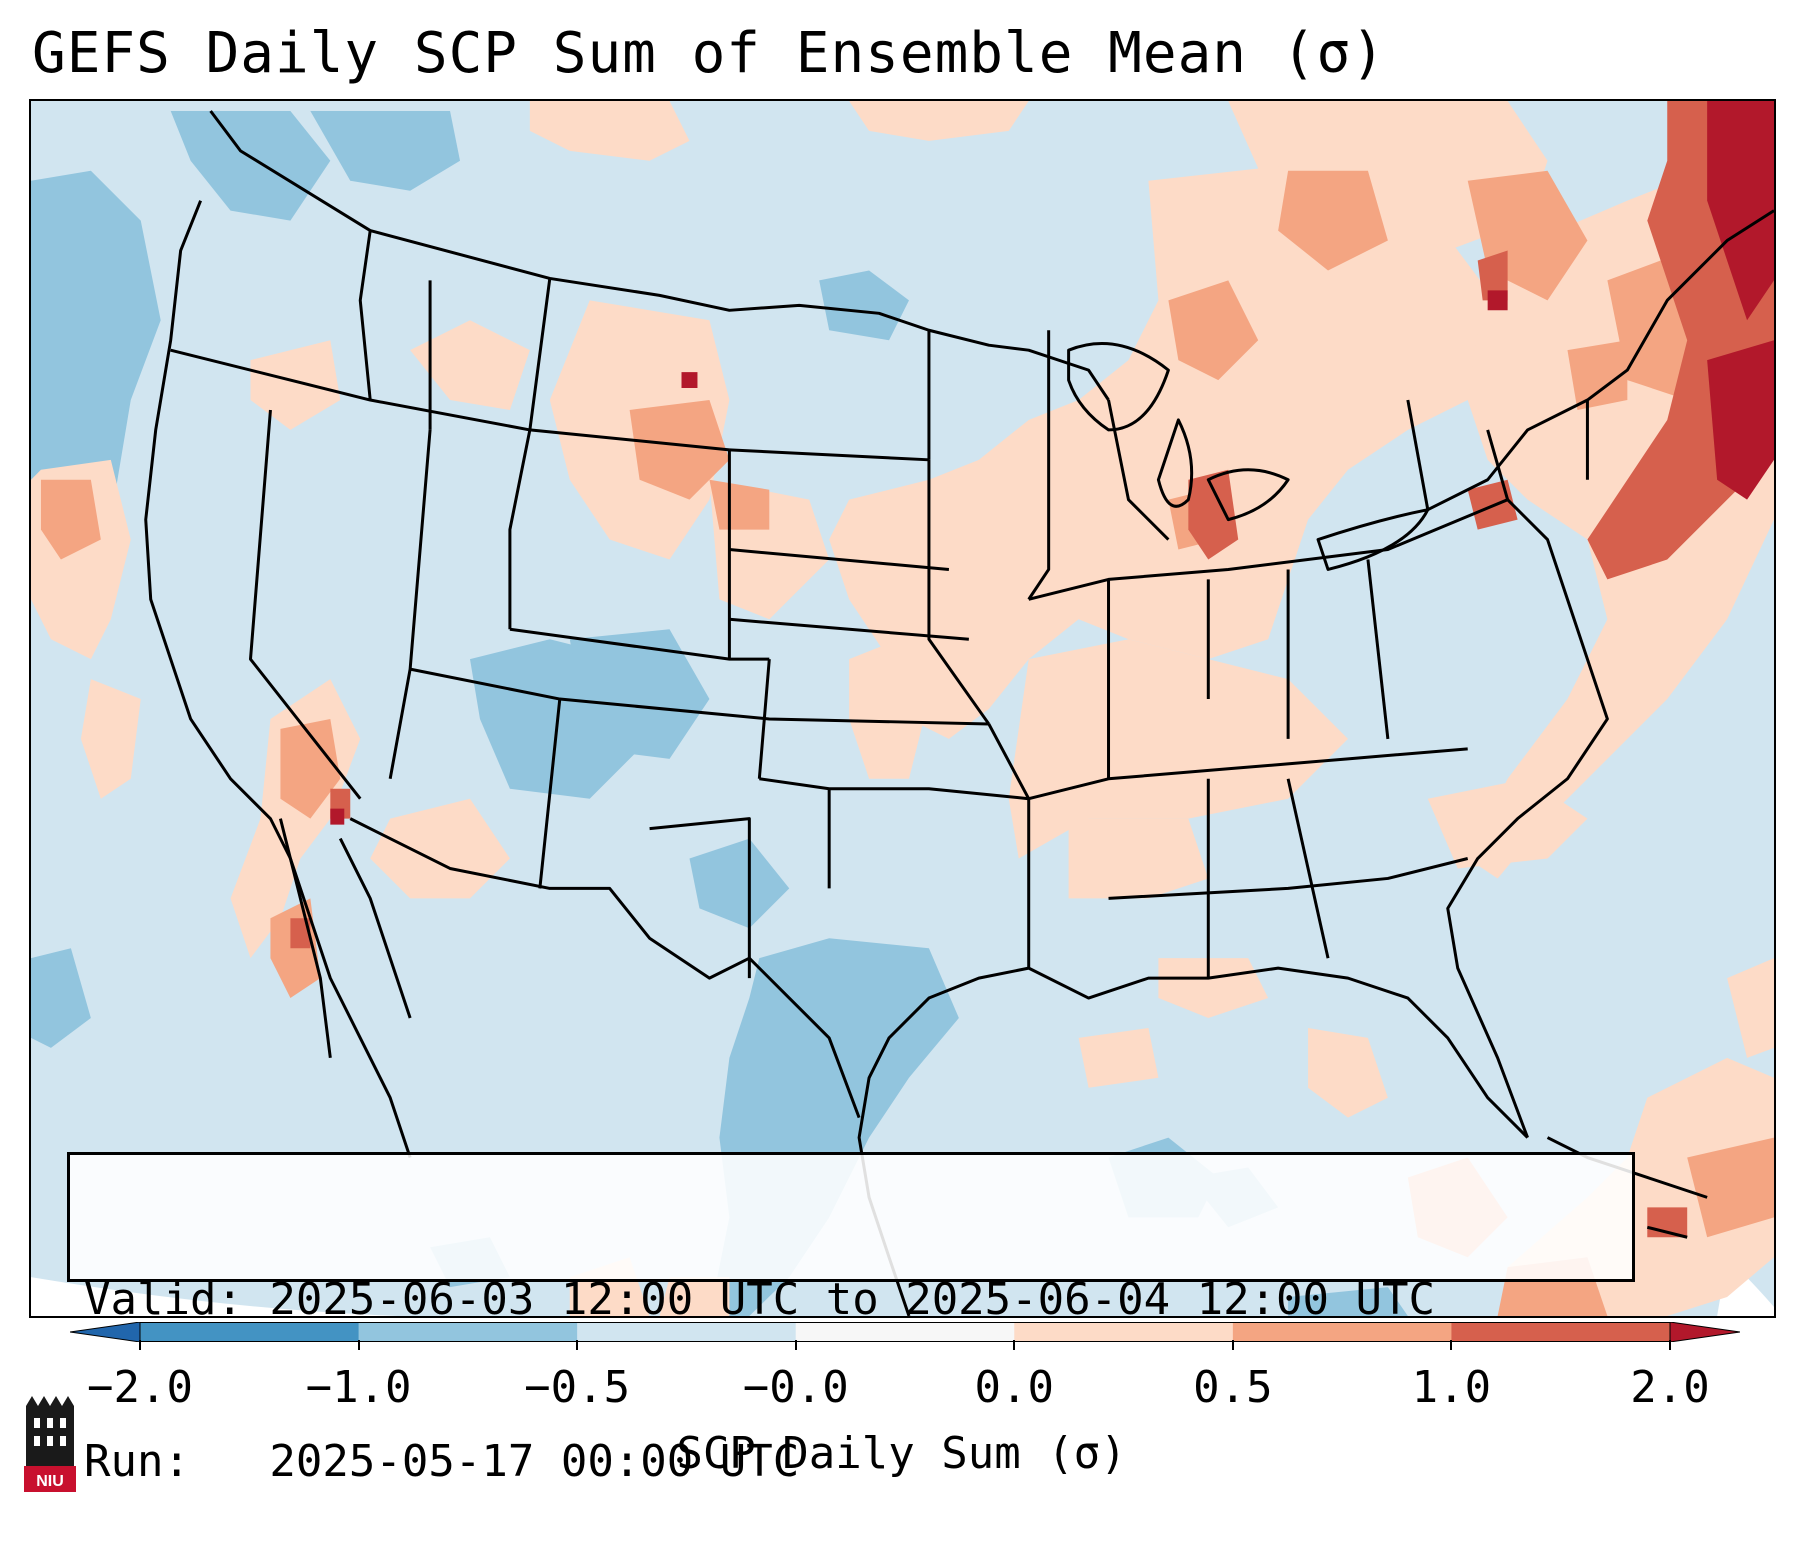 This screenshot has height=1543, width=1803. I want to click on colorbar-tick-label: 1.0, so click(1451, 1387).